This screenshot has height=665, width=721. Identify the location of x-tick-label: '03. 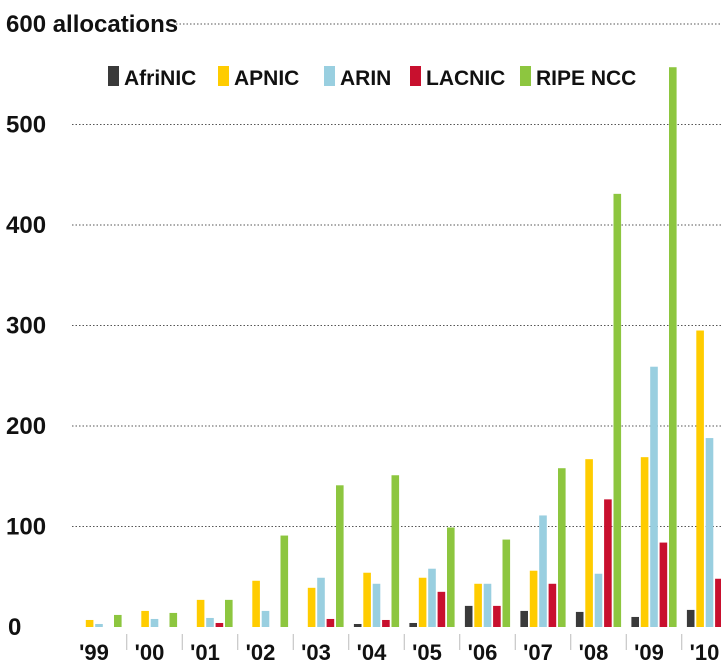
(316, 652).